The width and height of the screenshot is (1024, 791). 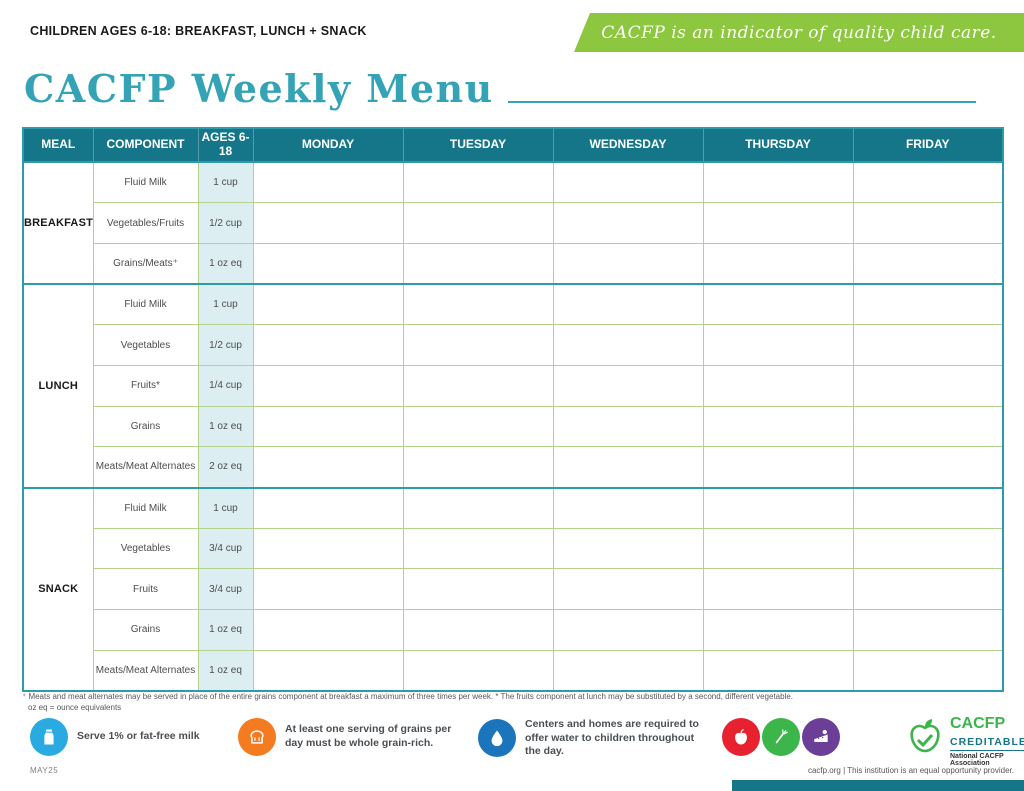 What do you see at coordinates (225, 145) in the screenshot?
I see `column-header-ages: AGES 6-18` at bounding box center [225, 145].